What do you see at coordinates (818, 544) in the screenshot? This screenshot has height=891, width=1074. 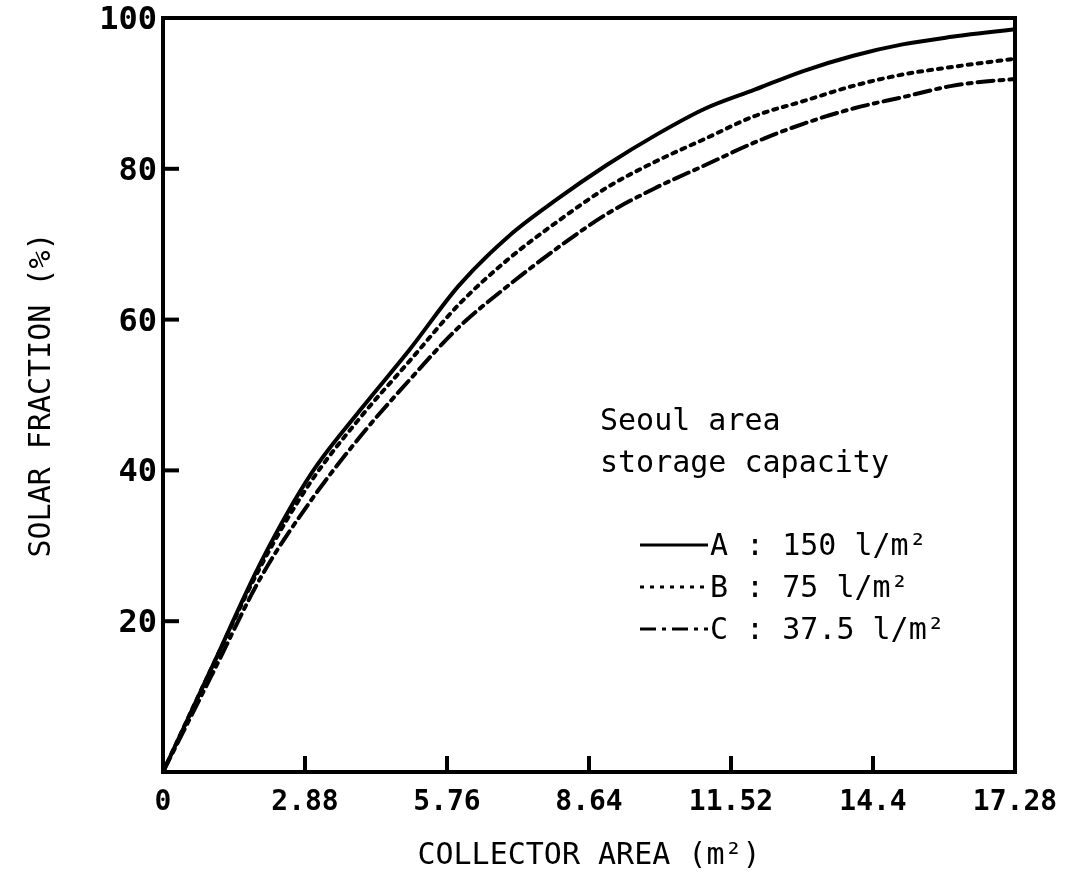 I see `legend-label: A : 150 l/m²` at bounding box center [818, 544].